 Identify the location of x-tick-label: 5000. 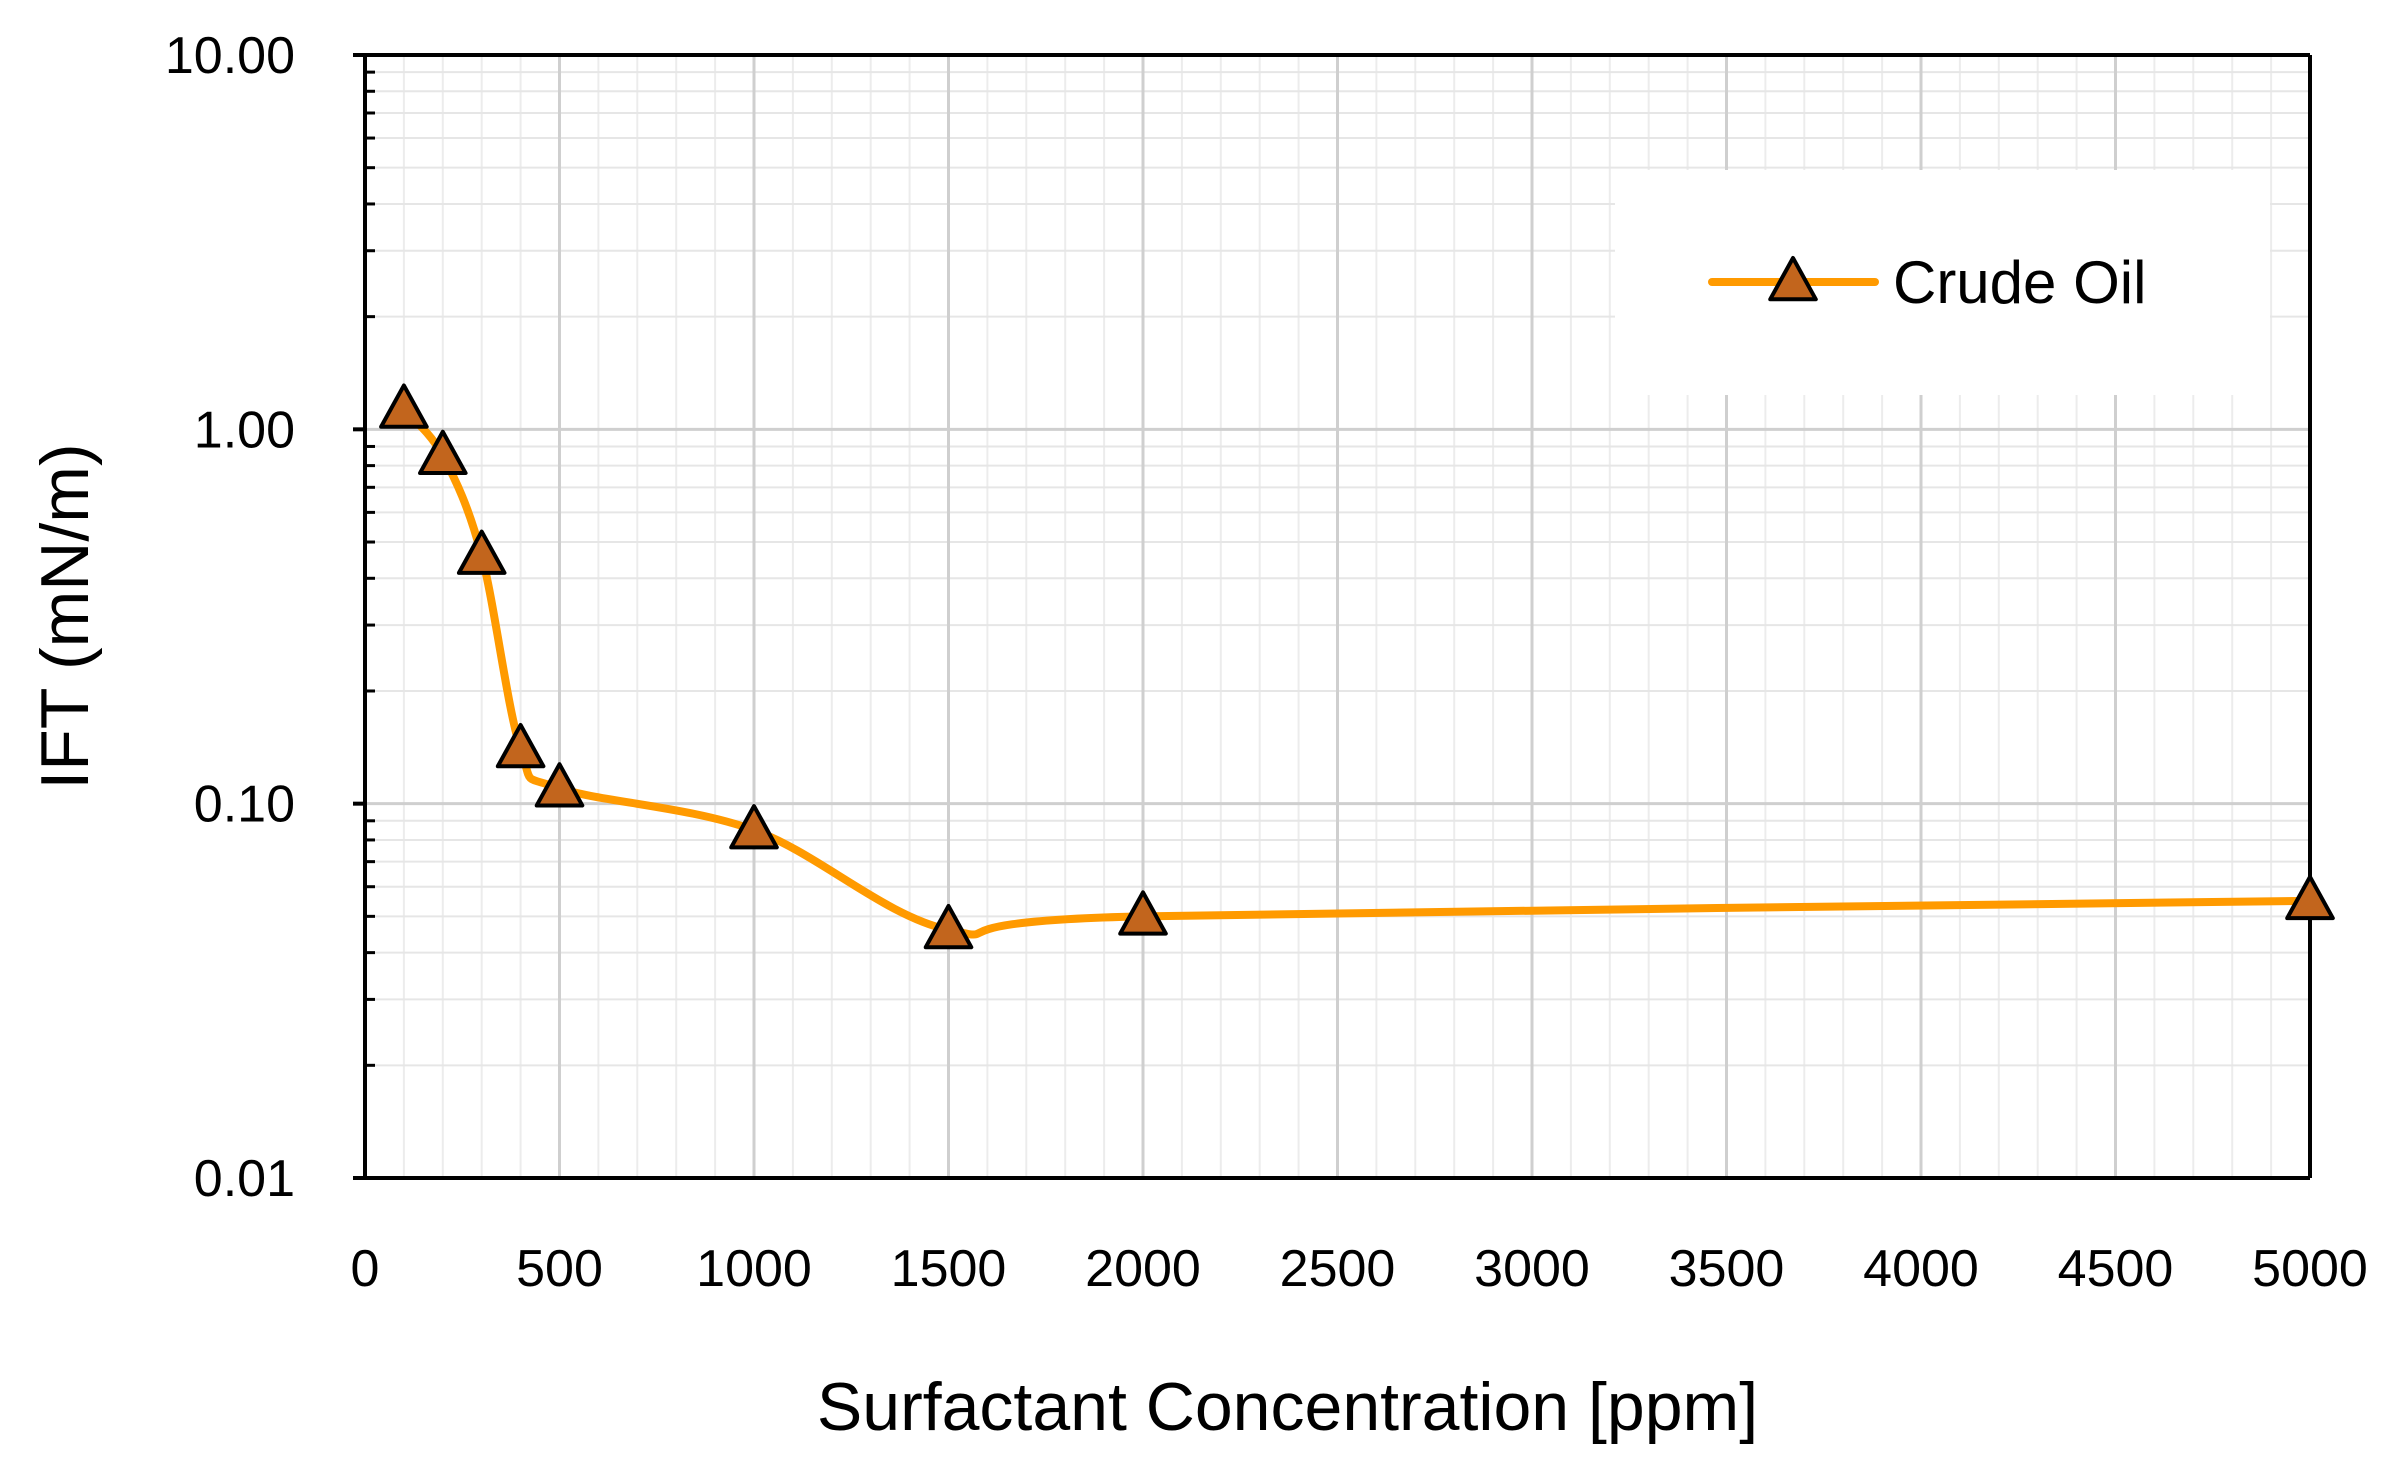
(2310, 1269).